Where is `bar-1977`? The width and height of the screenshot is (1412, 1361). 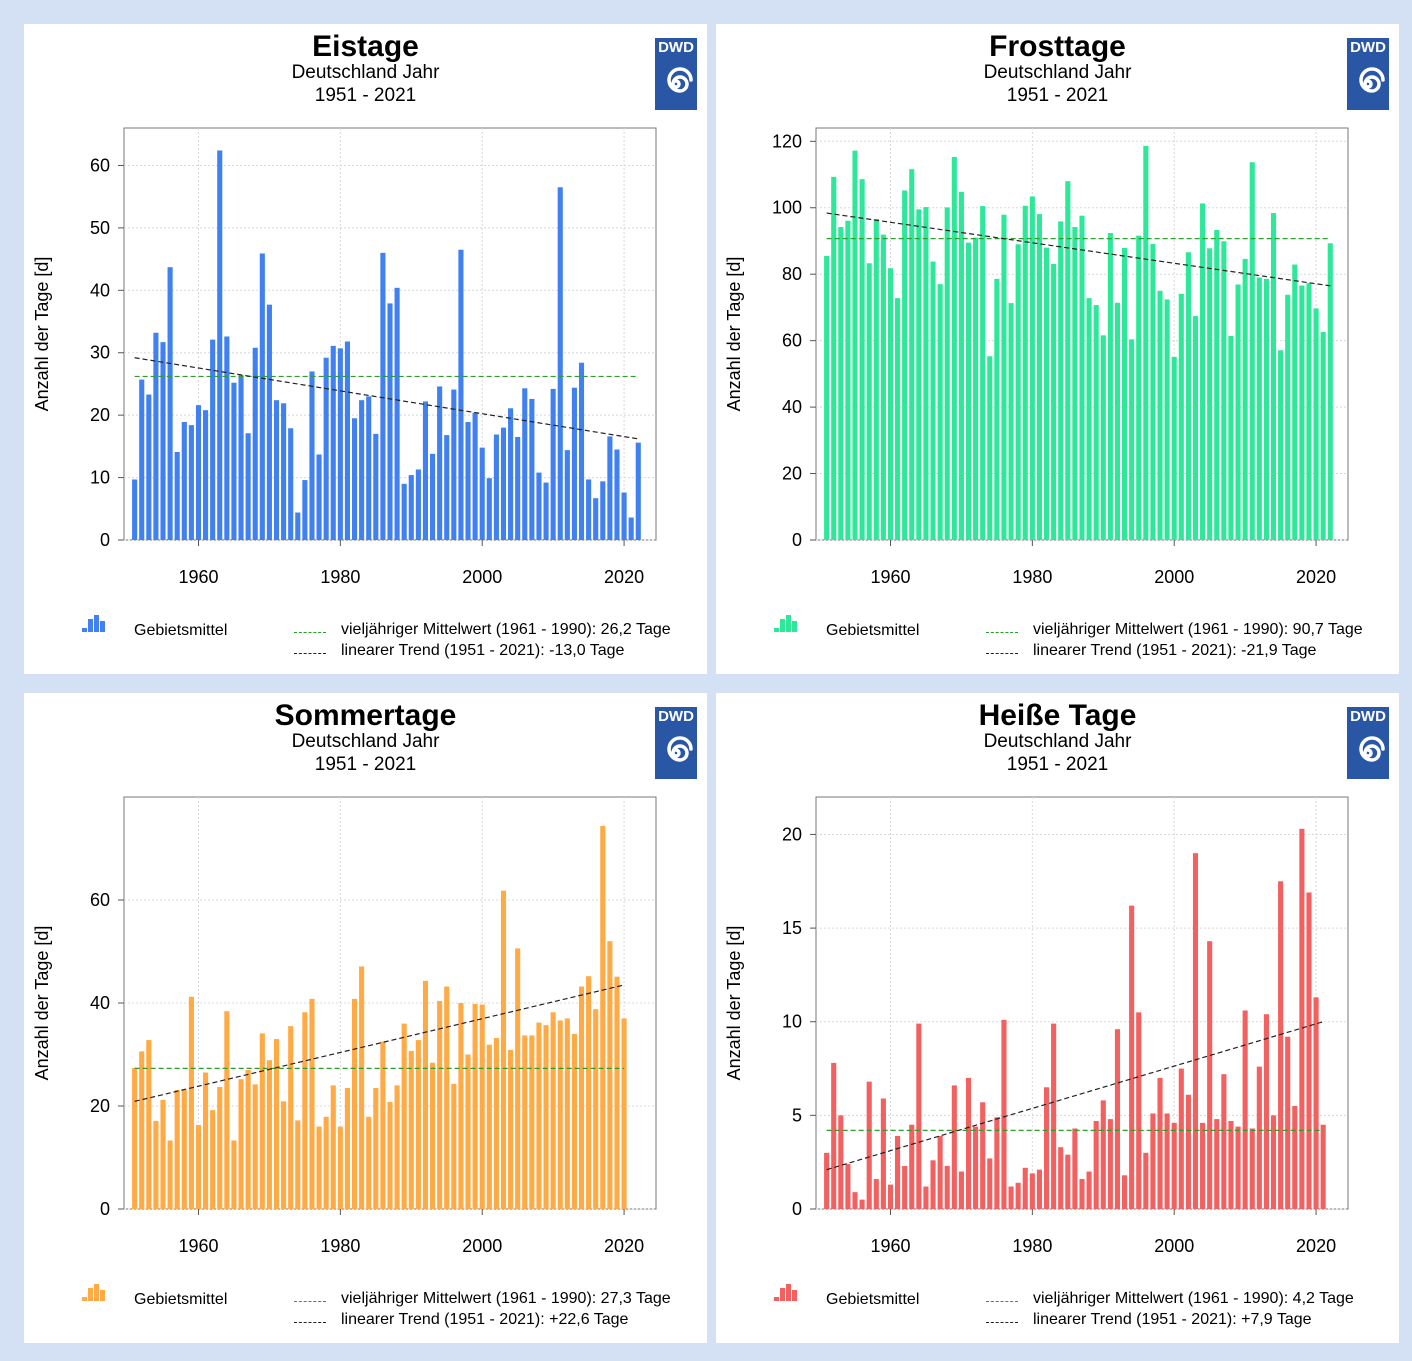 bar-1977 is located at coordinates (319, 497).